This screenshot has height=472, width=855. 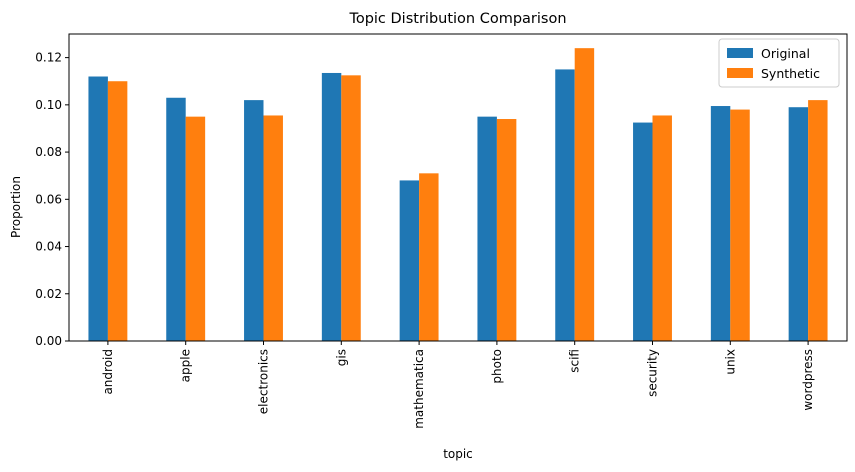 I want to click on chart-title: Topic Distribution Comparison, so click(x=457, y=19).